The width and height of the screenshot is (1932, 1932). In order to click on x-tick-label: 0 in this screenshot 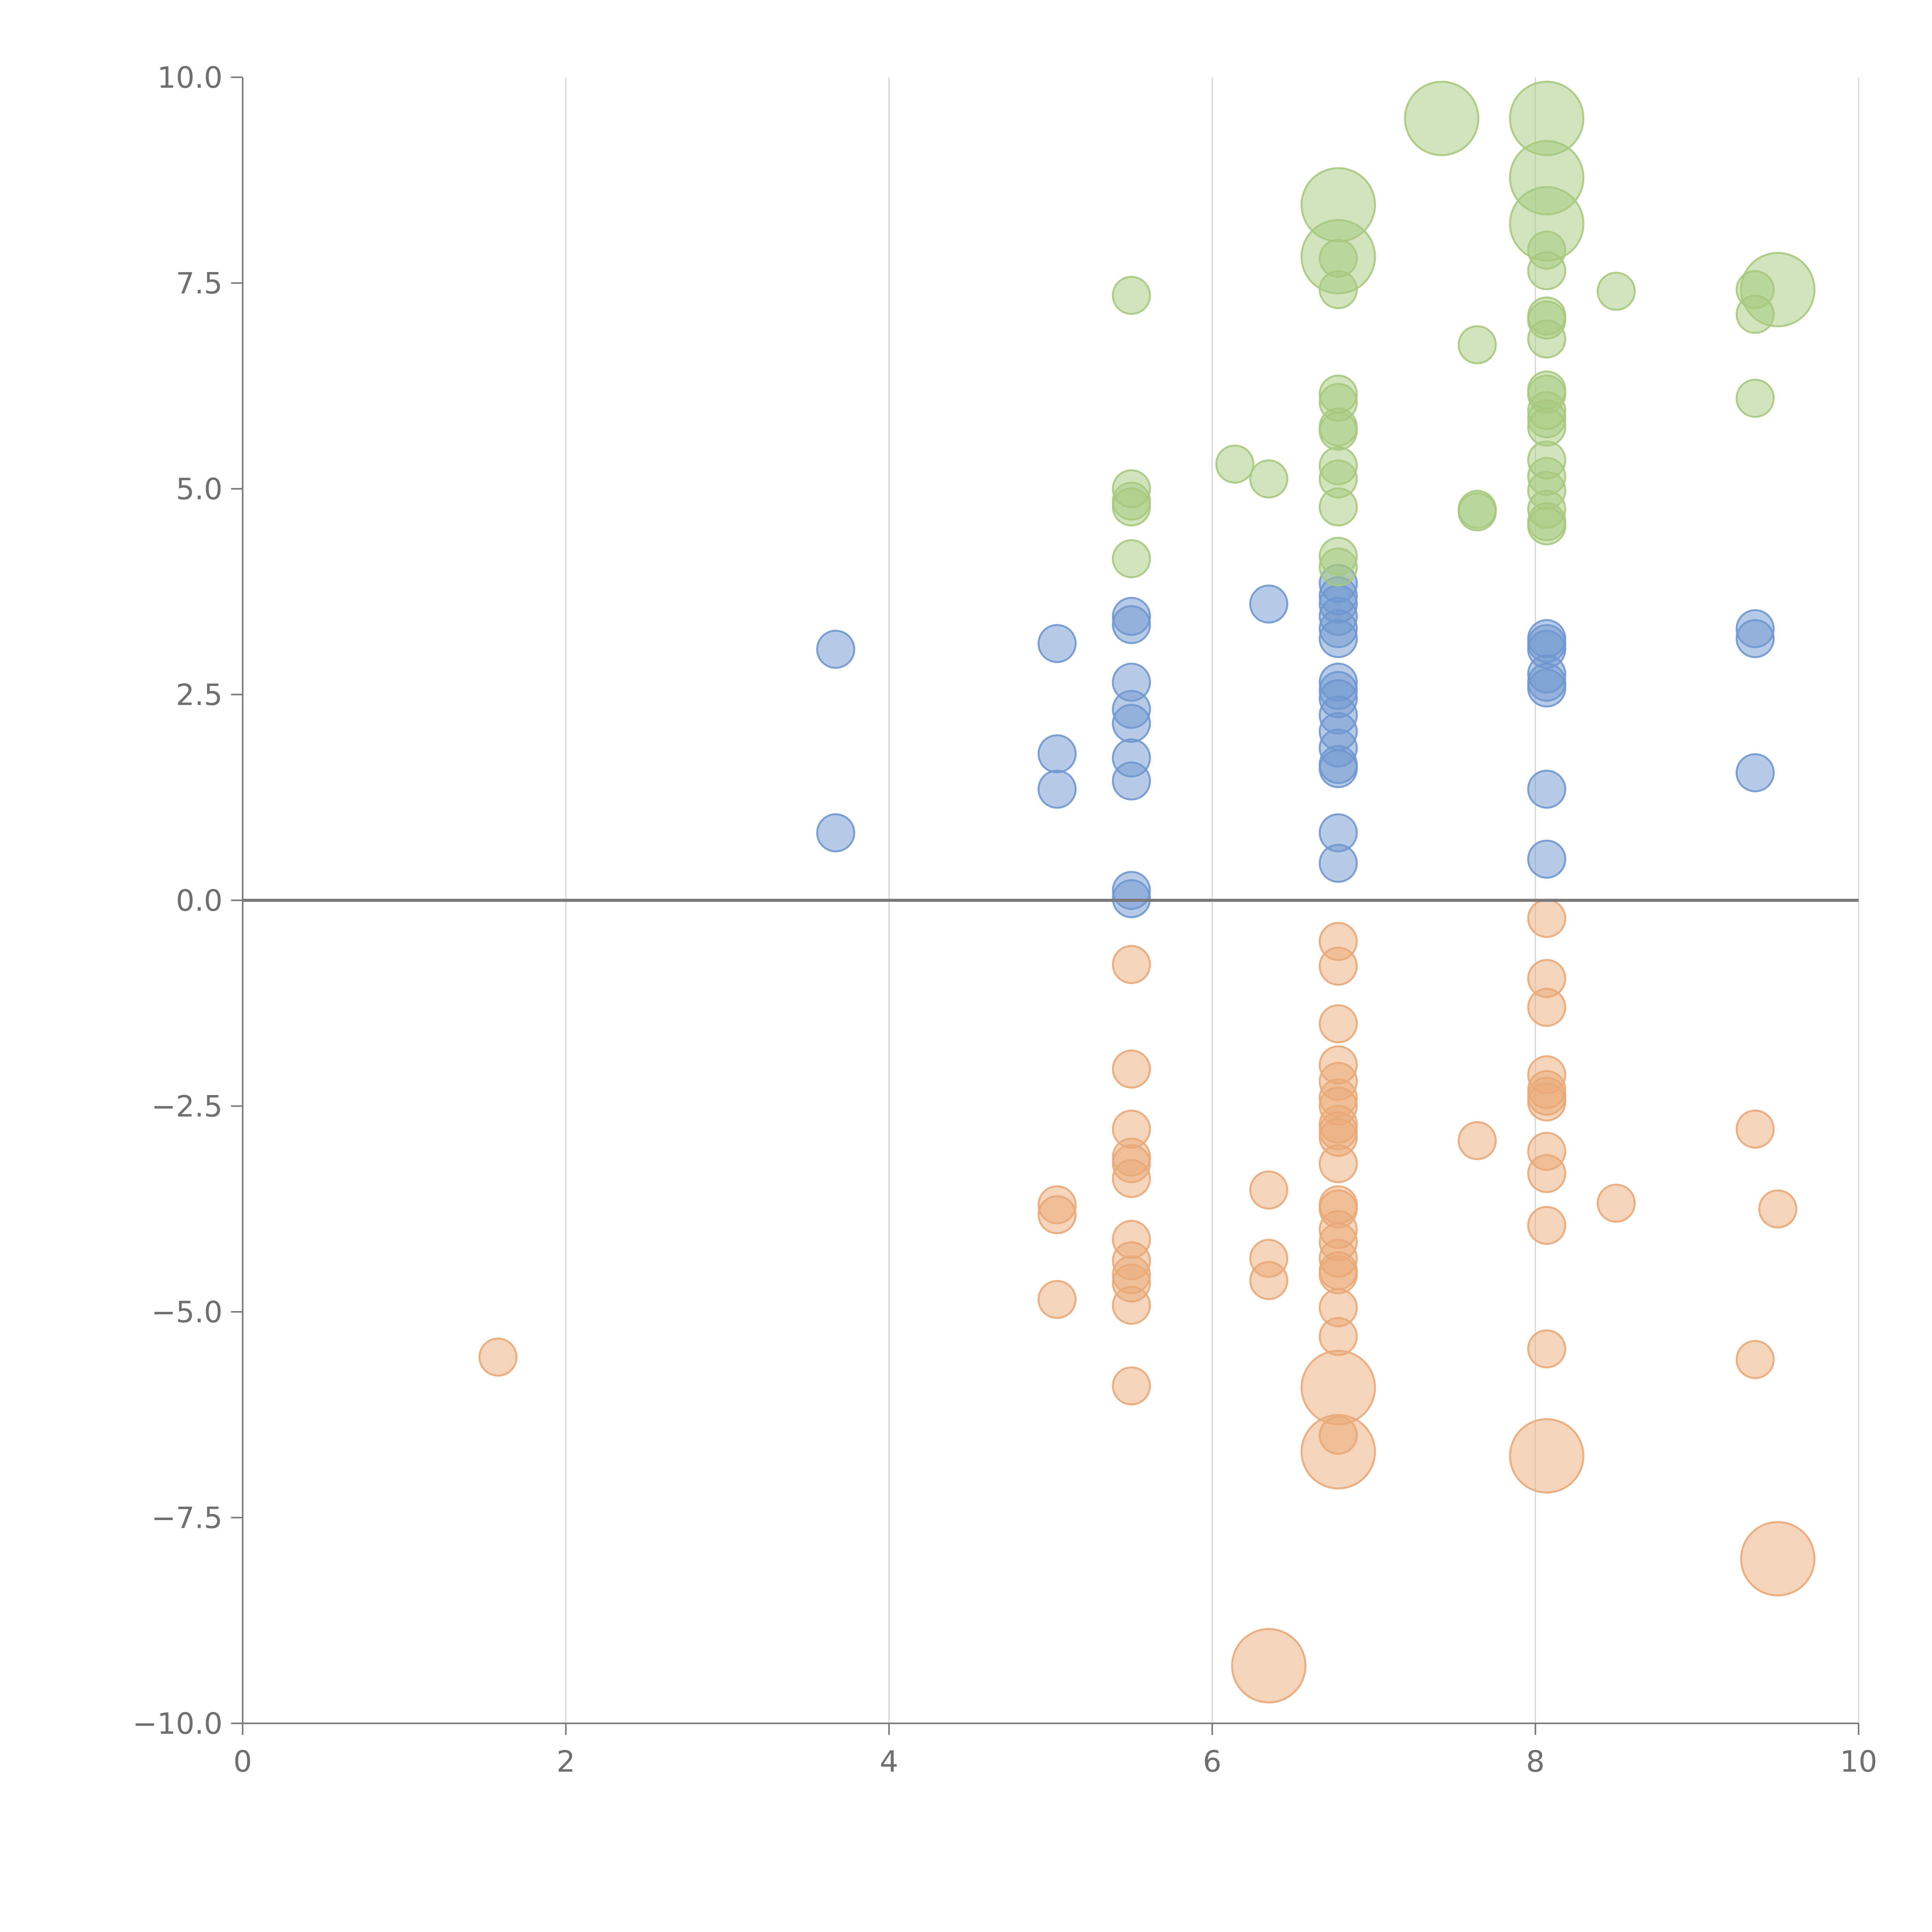, I will do `click(243, 1761)`.